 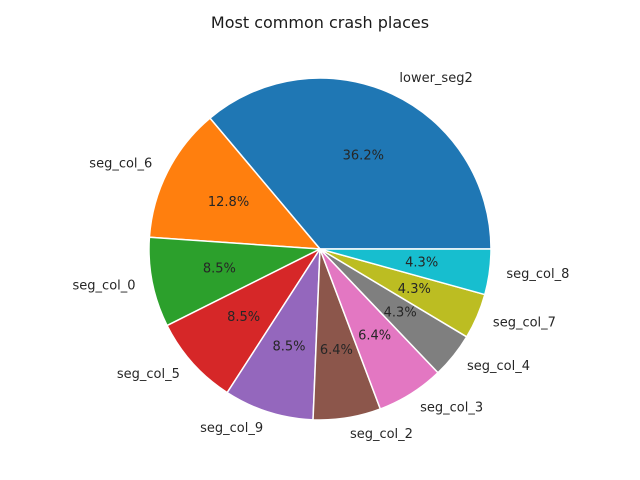 What do you see at coordinates (400, 313) in the screenshot?
I see `pct-label-seg-col-4: 4.3%` at bounding box center [400, 313].